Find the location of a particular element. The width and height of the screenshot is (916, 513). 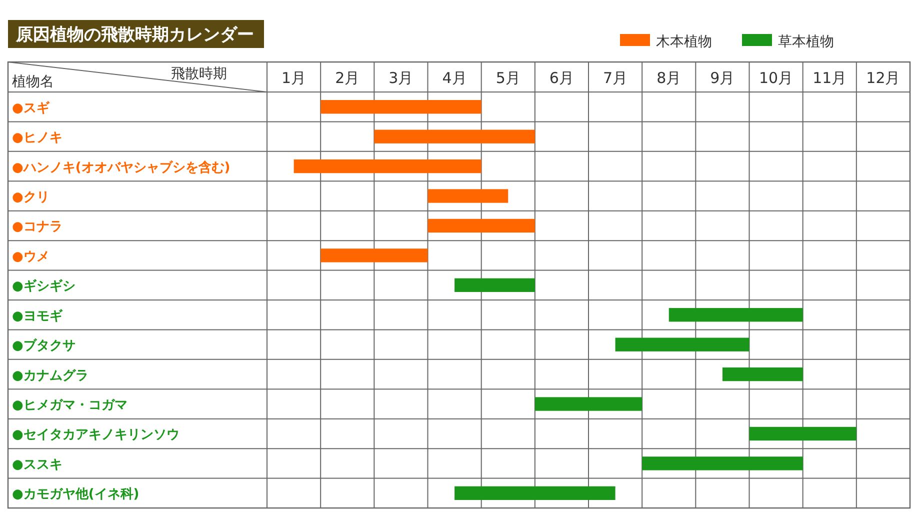

y-tick-label: ●クリ is located at coordinates (31, 197).